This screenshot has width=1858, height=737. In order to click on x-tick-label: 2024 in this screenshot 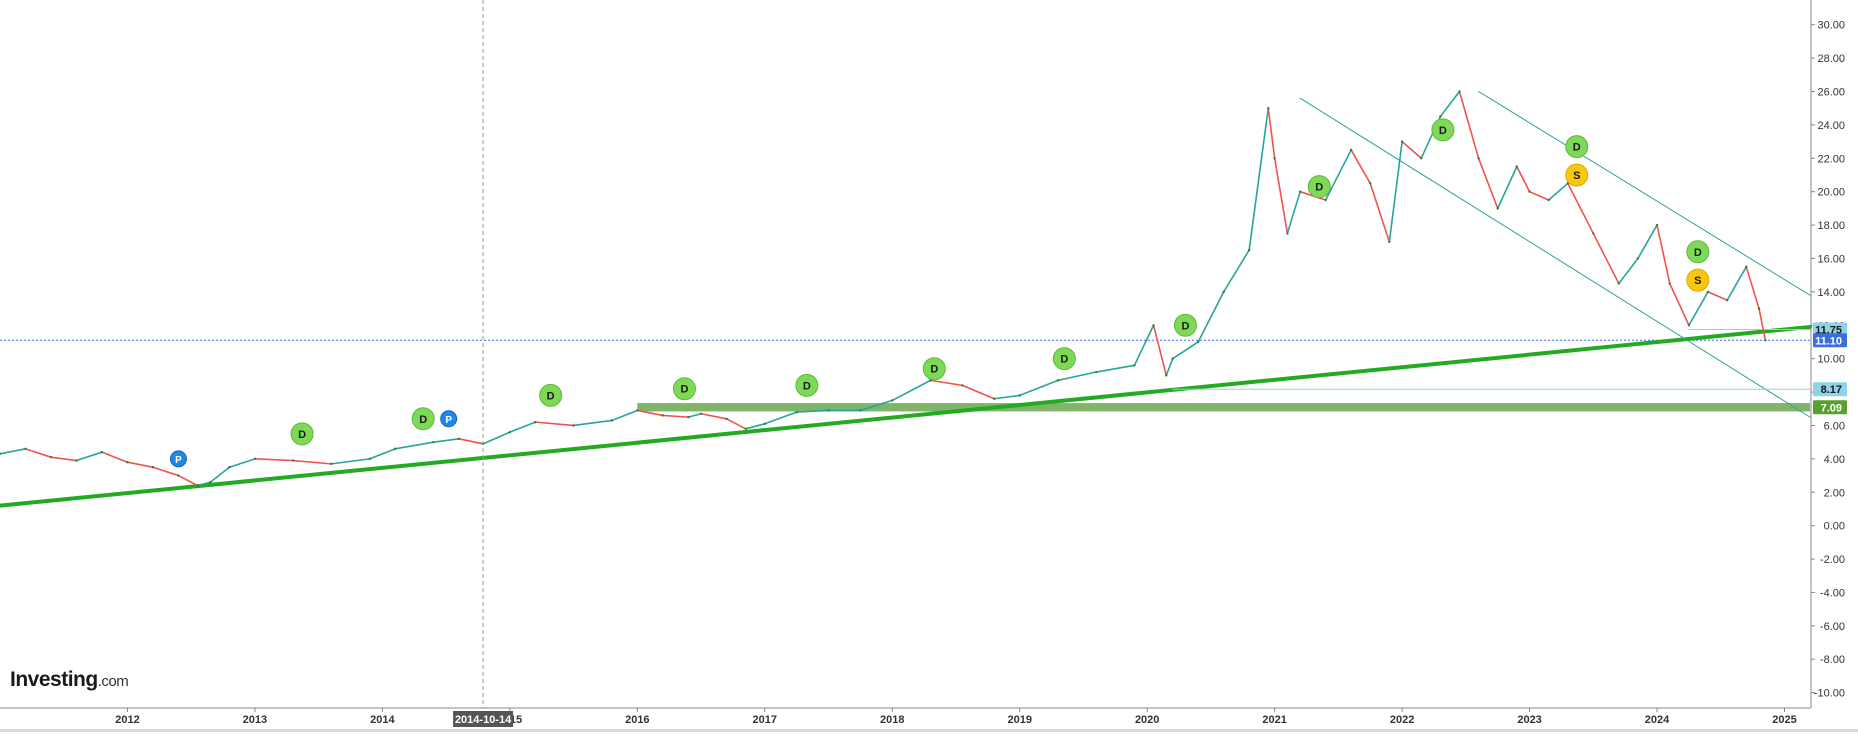, I will do `click(1657, 720)`.